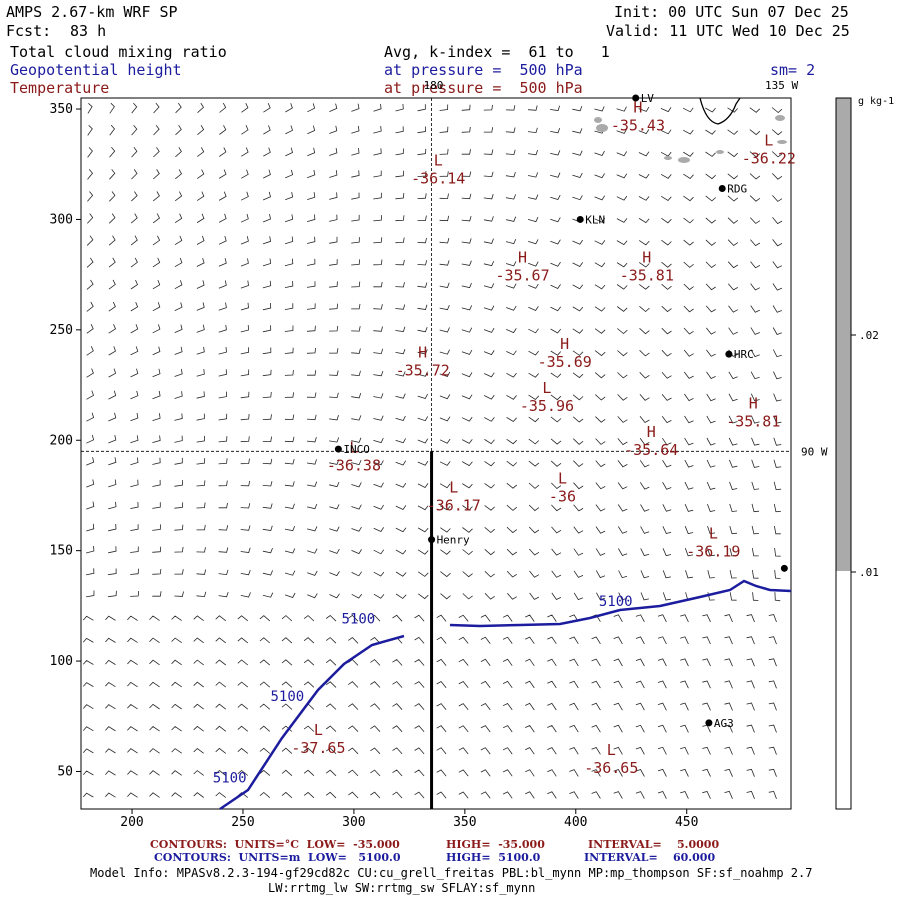 The image size is (900, 900). Describe the element at coordinates (575, 822) in the screenshot. I see `x-tick-label: 400` at that location.